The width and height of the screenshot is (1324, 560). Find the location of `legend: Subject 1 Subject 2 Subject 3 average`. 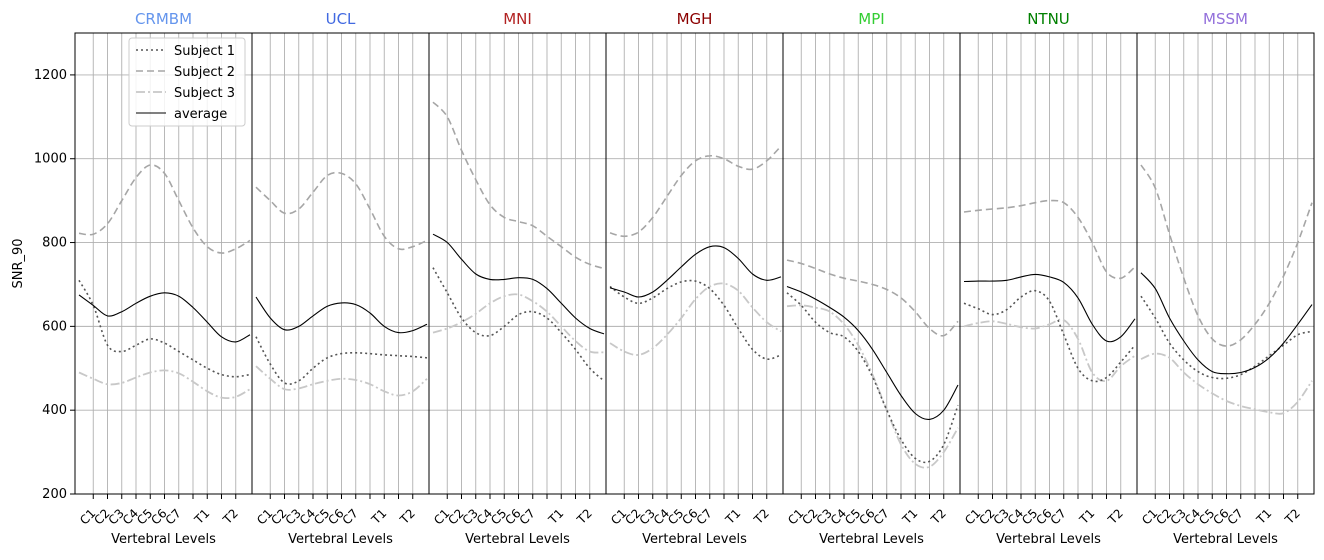

legend: Subject 1 Subject 2 Subject 3 average is located at coordinates (187, 82).